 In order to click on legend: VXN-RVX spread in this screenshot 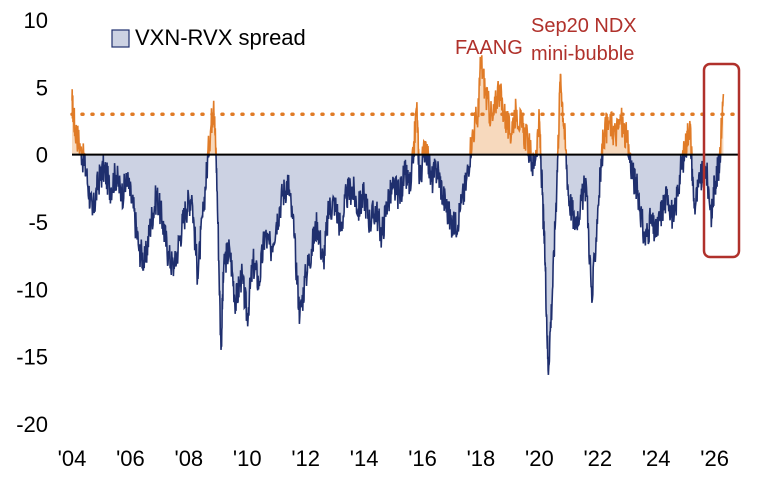, I will do `click(208, 37)`.